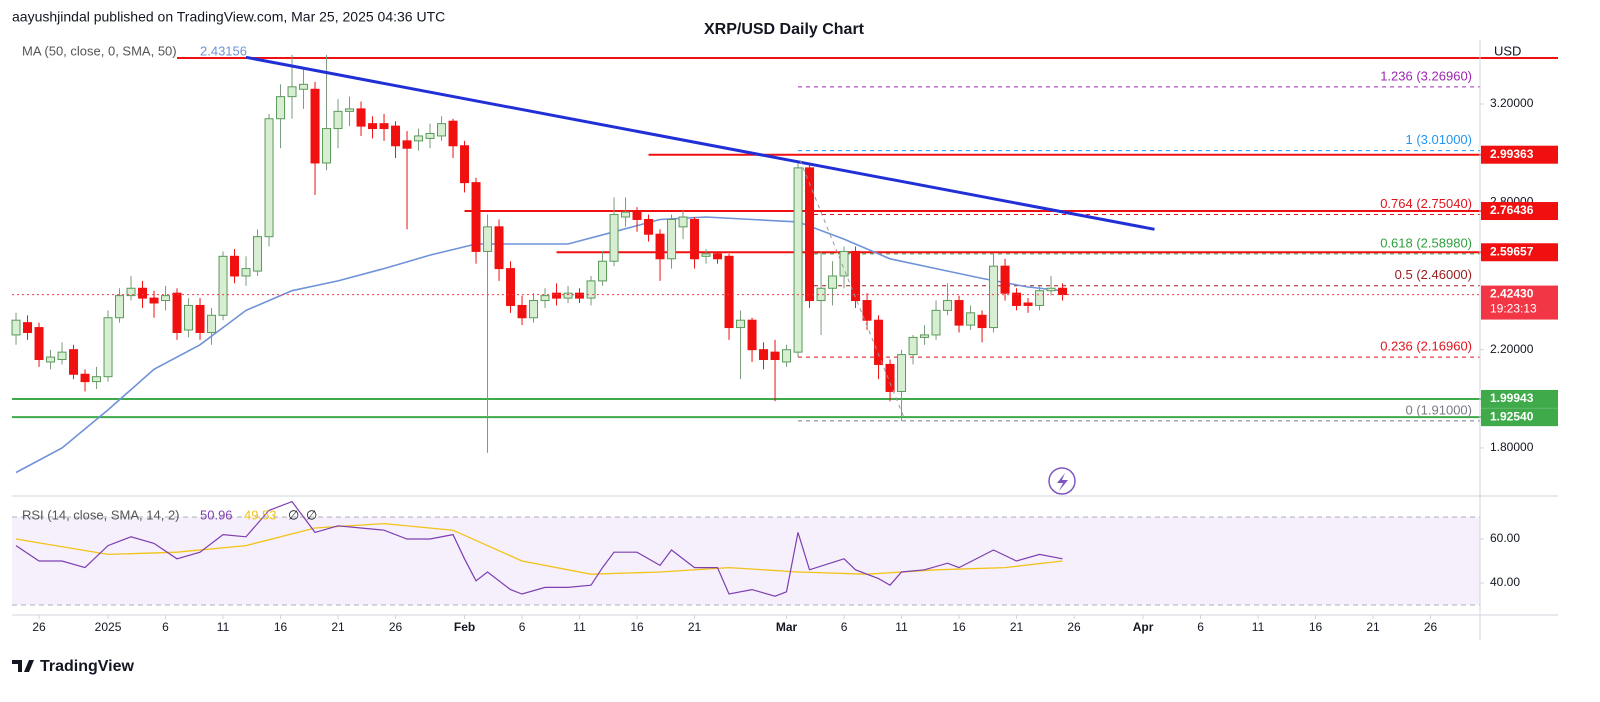 This screenshot has height=702, width=1600. I want to click on last-price-tag, so click(1519, 302).